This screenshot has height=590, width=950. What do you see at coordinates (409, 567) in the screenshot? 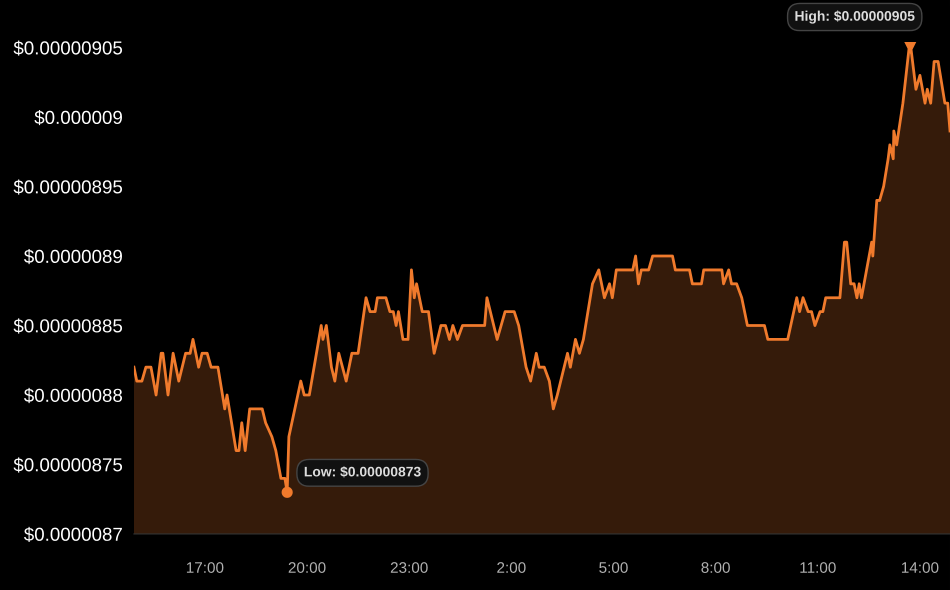
I see `x-tick-label: 23:00` at bounding box center [409, 567].